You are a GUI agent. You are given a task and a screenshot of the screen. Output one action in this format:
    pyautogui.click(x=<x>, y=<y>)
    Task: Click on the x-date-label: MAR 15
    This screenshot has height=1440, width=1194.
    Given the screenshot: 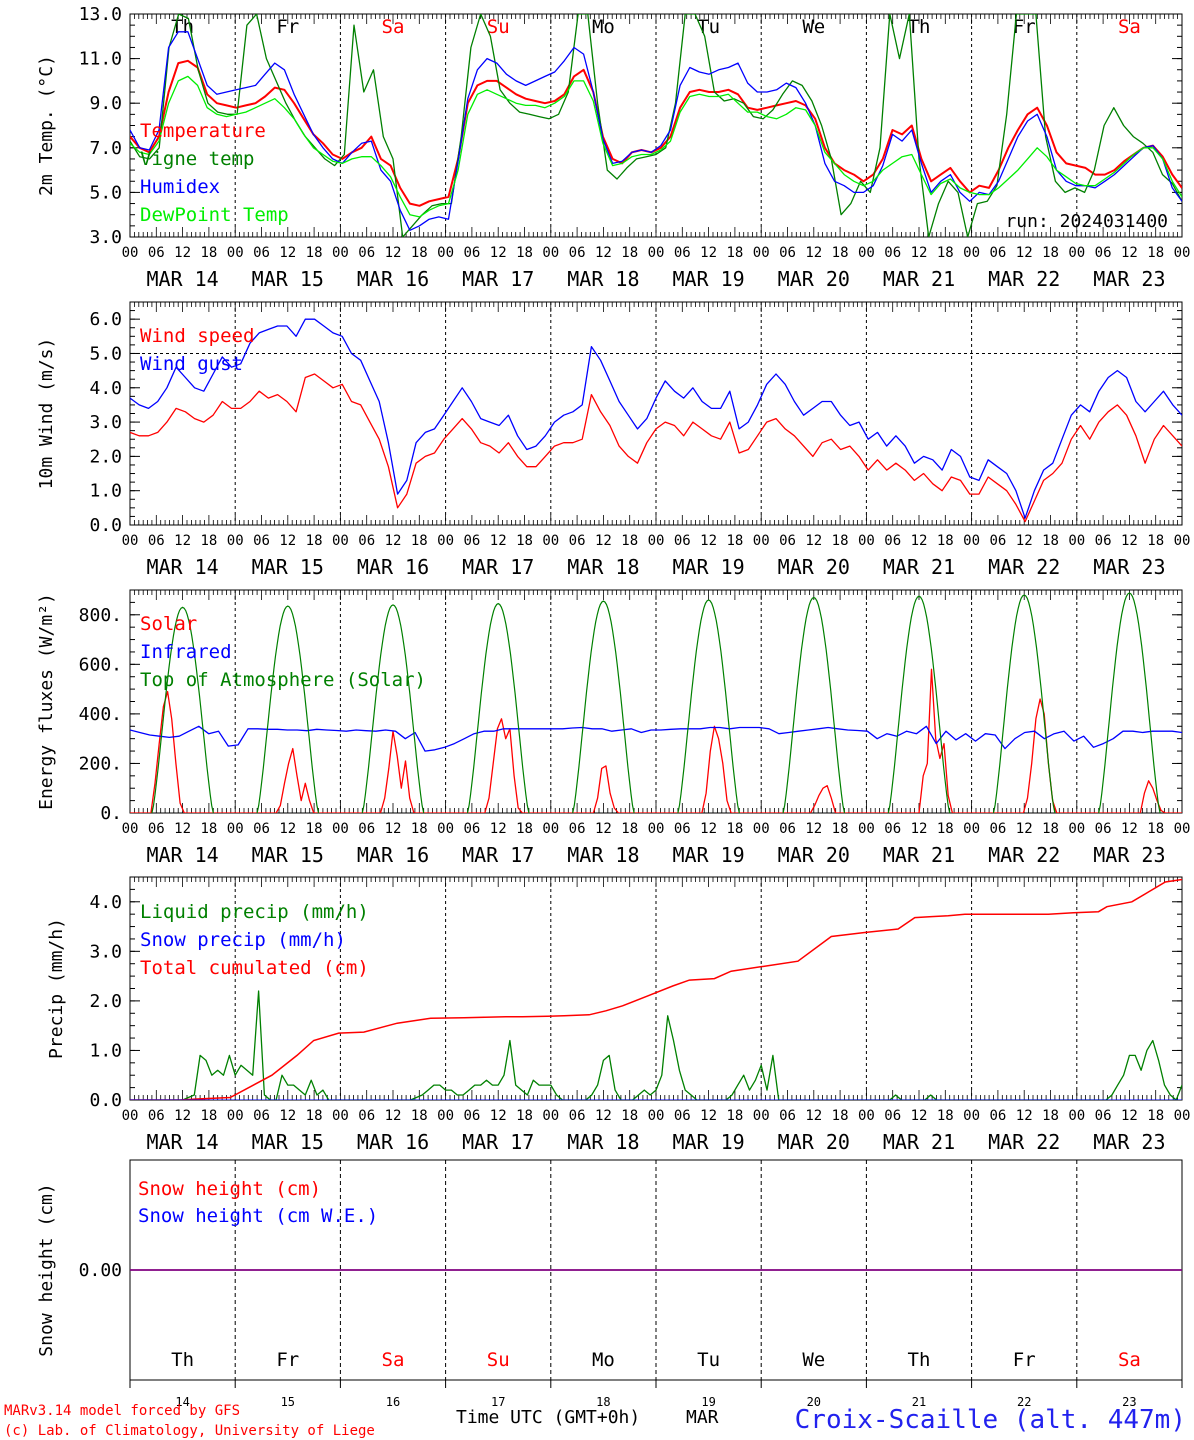 What is the action you would take?
    pyautogui.click(x=288, y=567)
    